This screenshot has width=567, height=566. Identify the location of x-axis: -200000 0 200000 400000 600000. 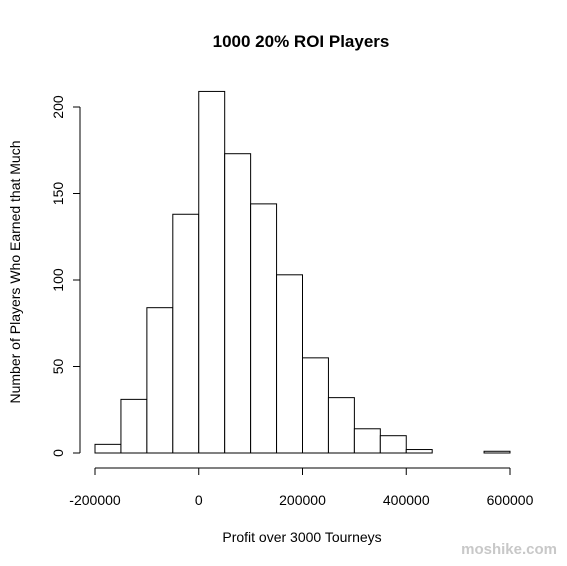
(301, 487).